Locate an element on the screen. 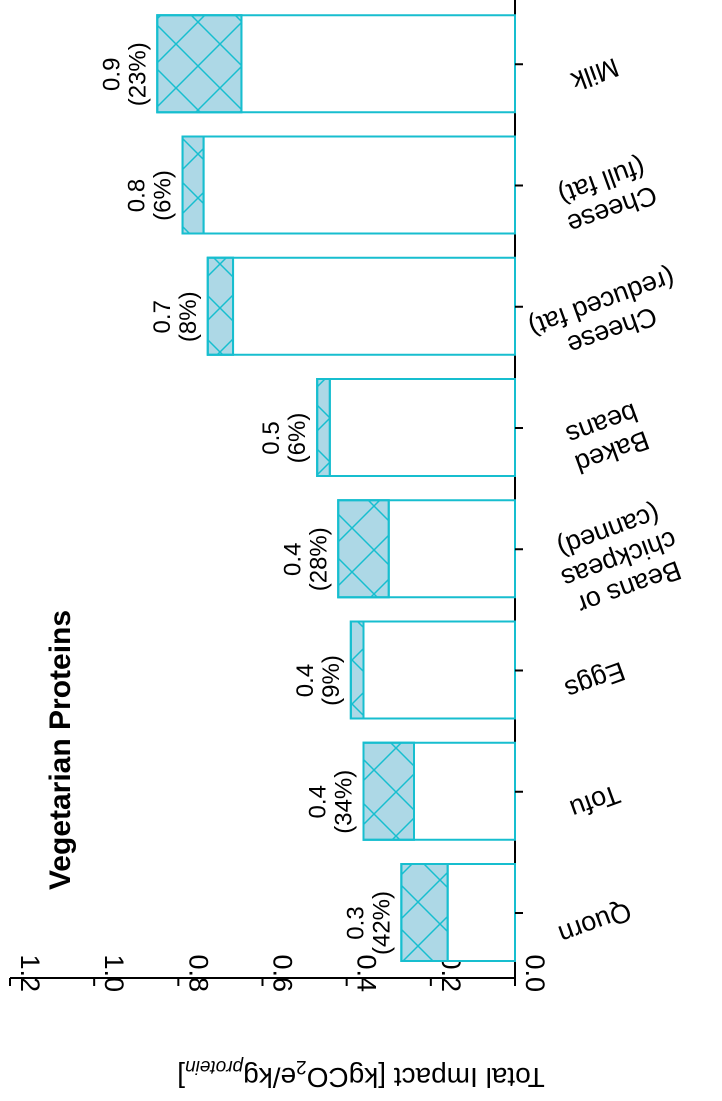 This screenshot has height=1101, width=722. category-label: Eggs is located at coordinates (595, 680).